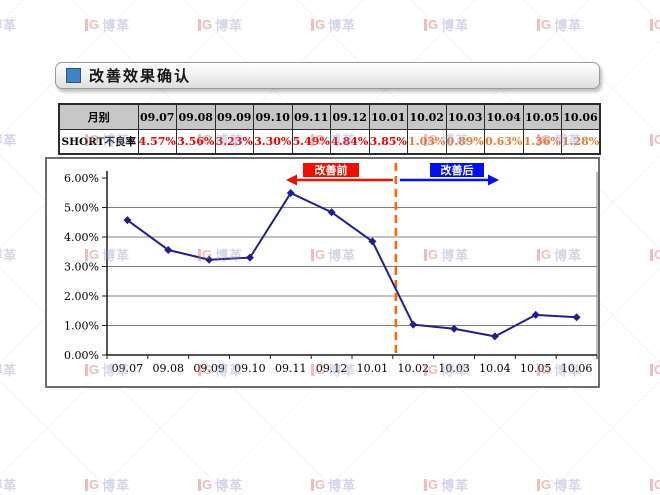 The width and height of the screenshot is (660, 495). Describe the element at coordinates (414, 368) in the screenshot. I see `x-tick-label: 10.02` at that location.